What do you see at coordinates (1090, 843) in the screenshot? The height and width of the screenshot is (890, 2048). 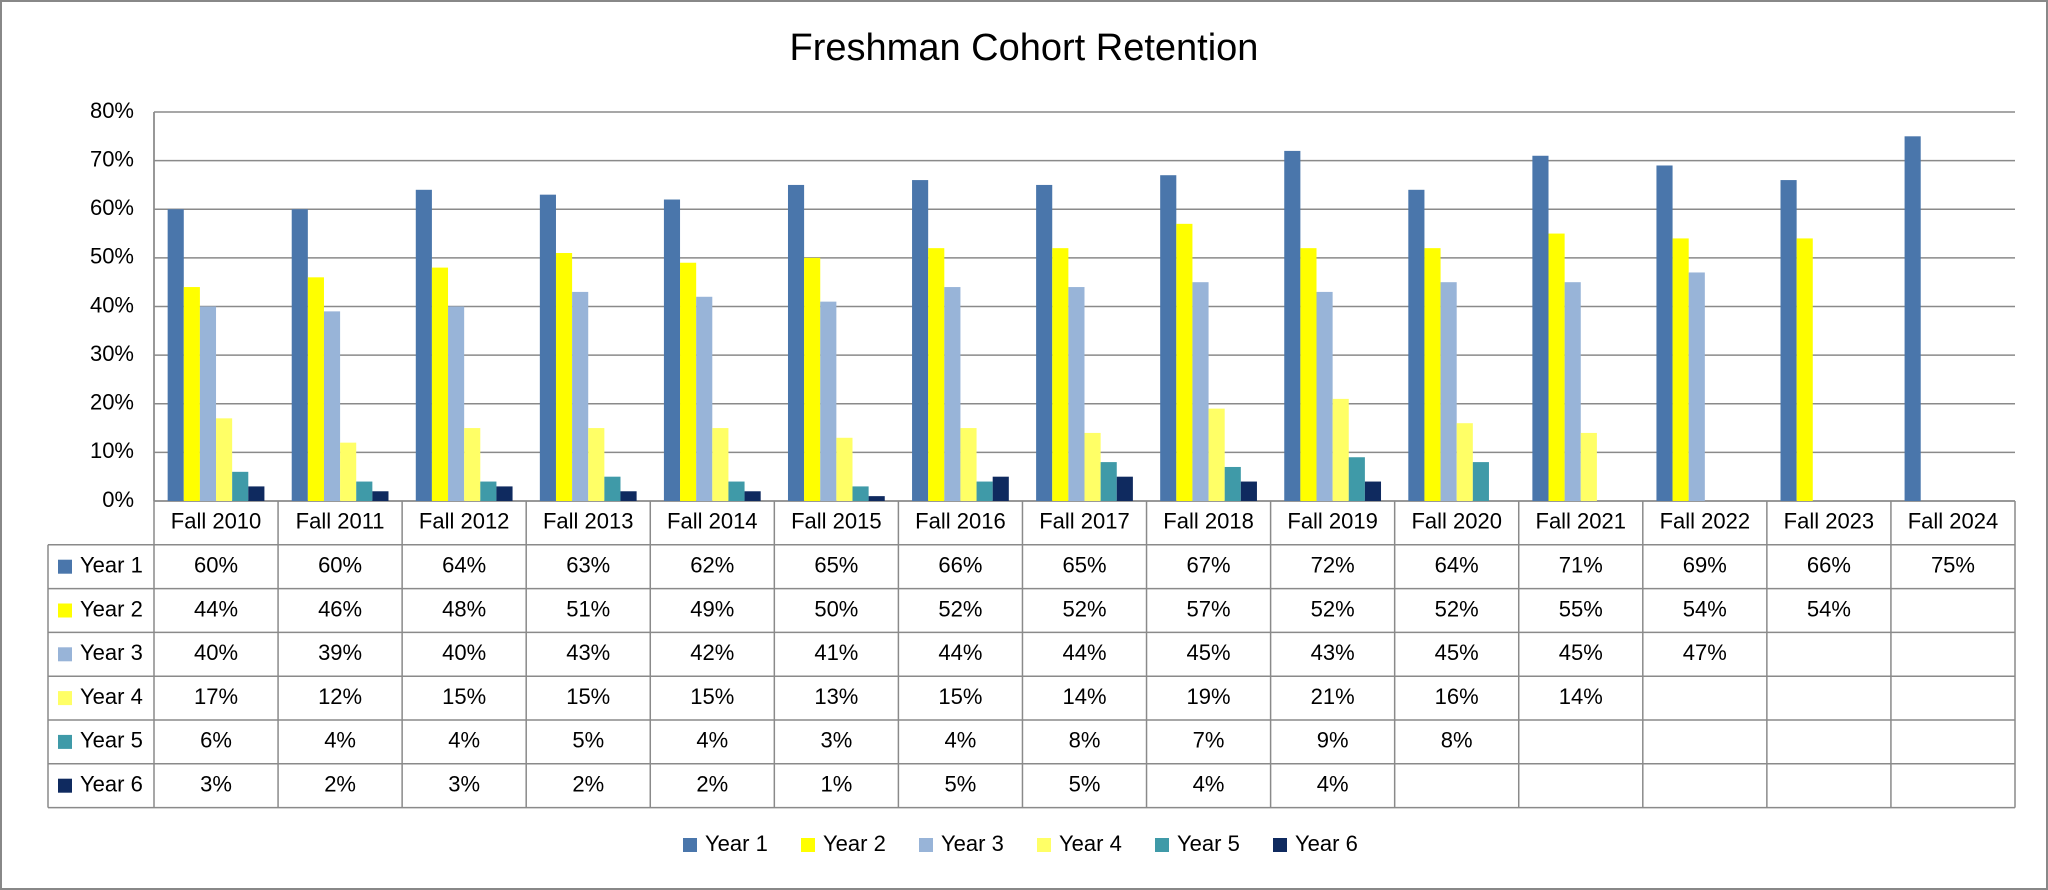 I see `legend-label: Year 4` at bounding box center [1090, 843].